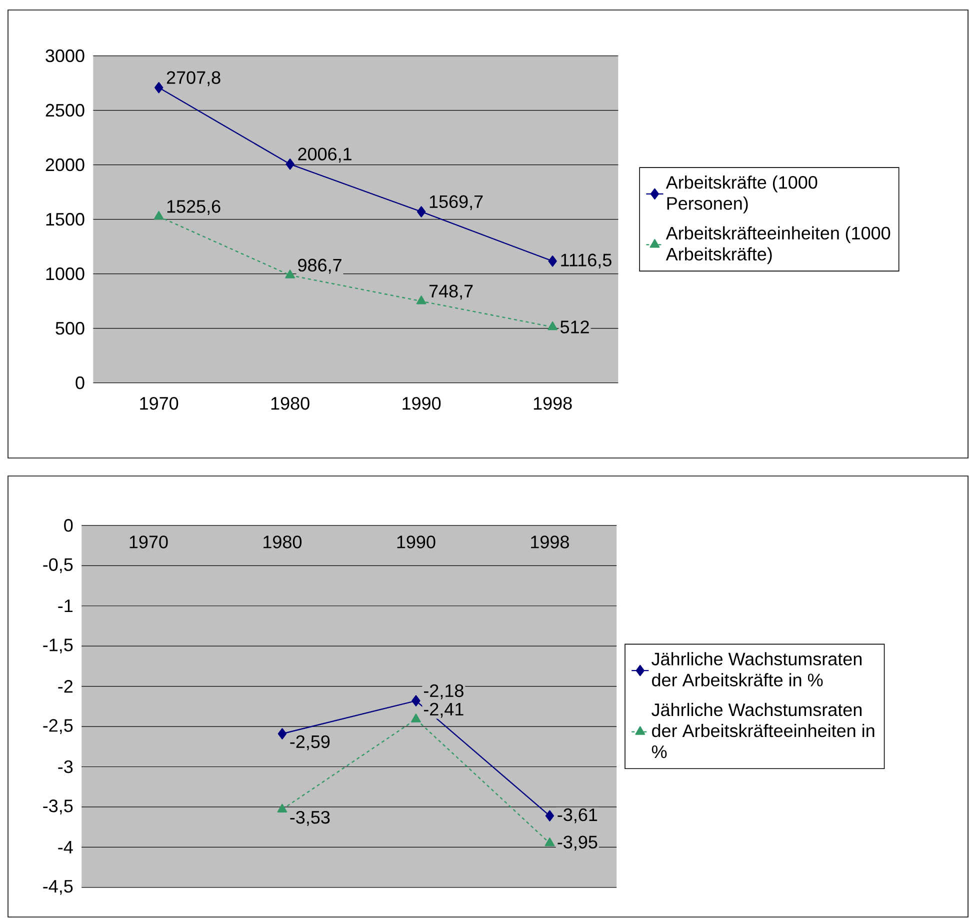 The width and height of the screenshot is (969, 918). I want to click on data-label: 986,7, so click(320, 266).